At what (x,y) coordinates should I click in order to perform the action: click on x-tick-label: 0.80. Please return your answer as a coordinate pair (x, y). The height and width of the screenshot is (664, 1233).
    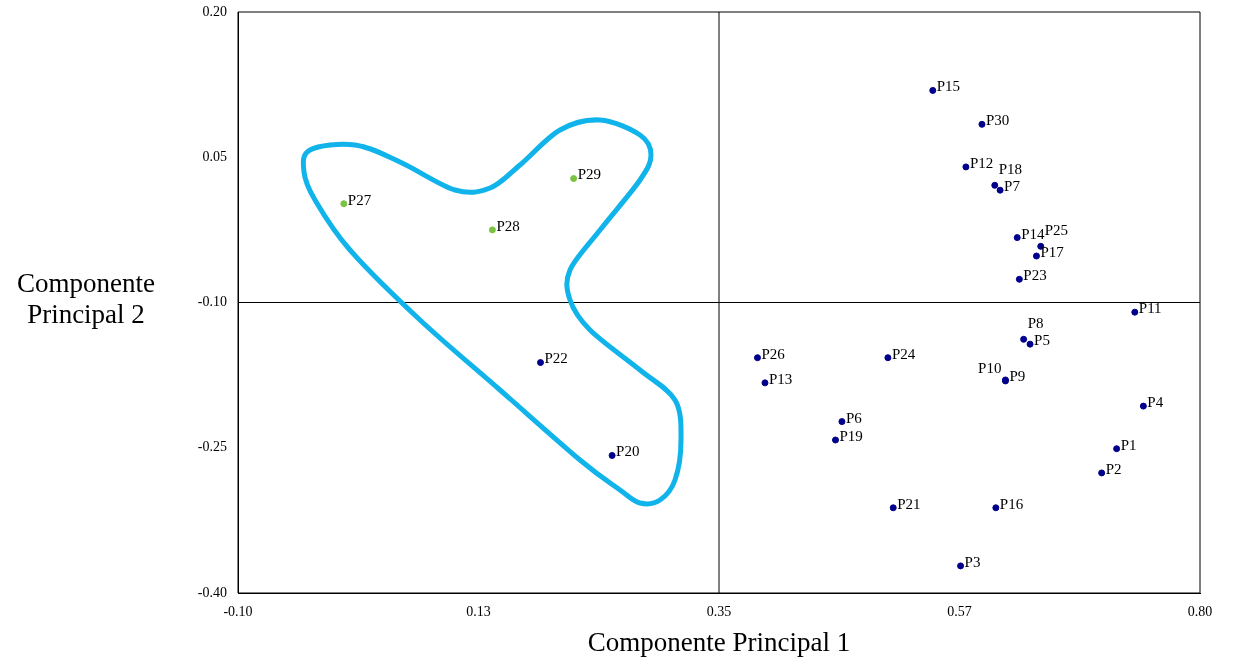
    Looking at the image, I should click on (1200, 612).